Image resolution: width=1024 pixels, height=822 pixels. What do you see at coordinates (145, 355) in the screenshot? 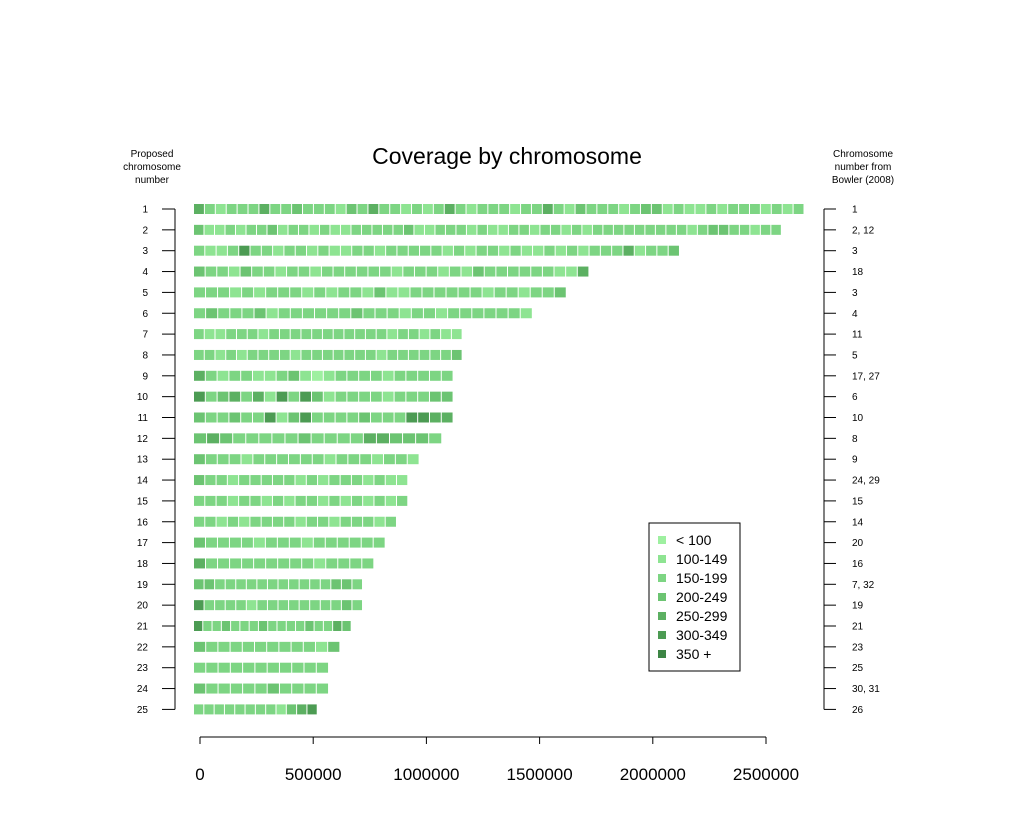
I see `left-tick-label: 8` at bounding box center [145, 355].